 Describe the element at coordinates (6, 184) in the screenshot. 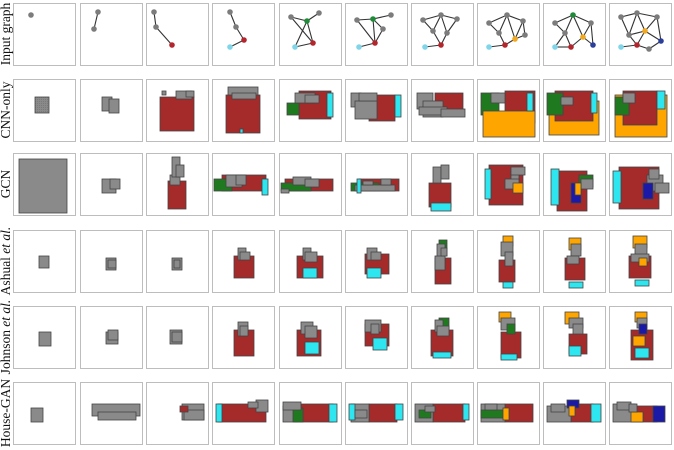

I see `row-label: GCN` at that location.